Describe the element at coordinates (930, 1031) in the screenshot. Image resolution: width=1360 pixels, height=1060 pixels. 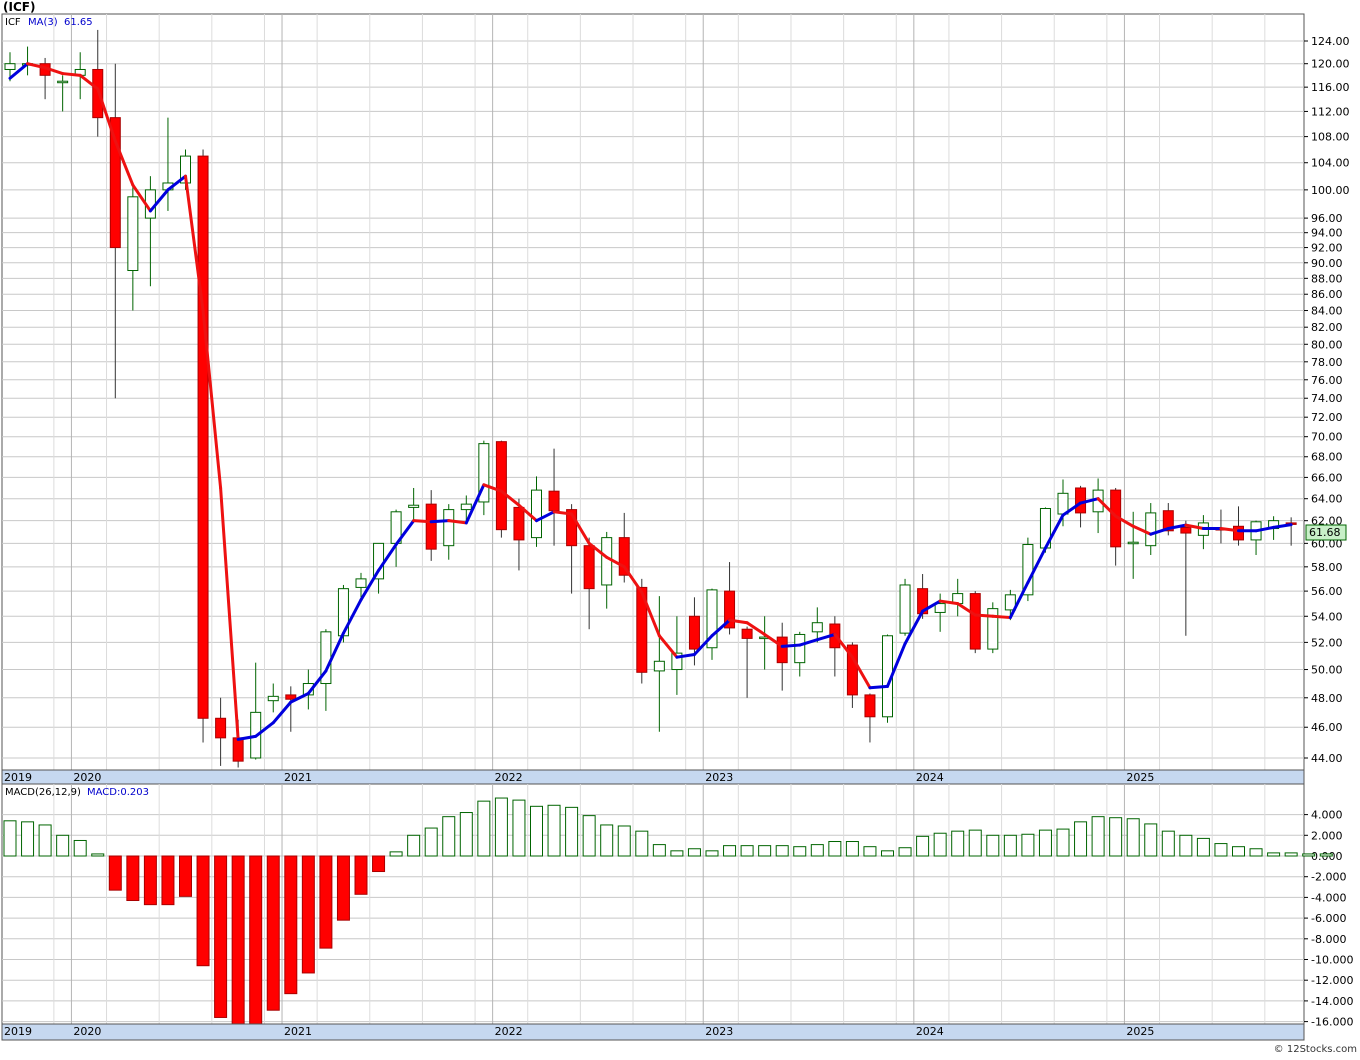
I see `macd-xaxis-label: 2024` at that location.